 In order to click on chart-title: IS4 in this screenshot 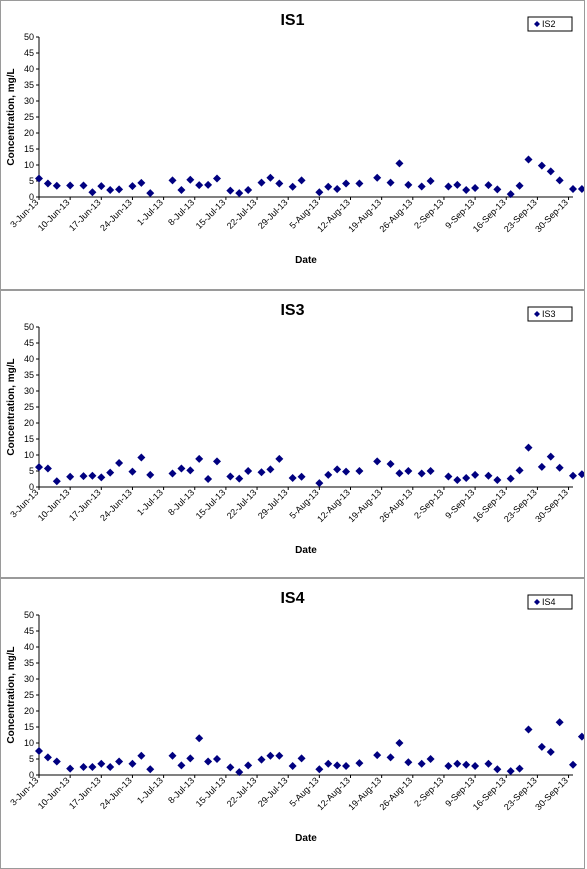, I will do `click(292, 598)`.